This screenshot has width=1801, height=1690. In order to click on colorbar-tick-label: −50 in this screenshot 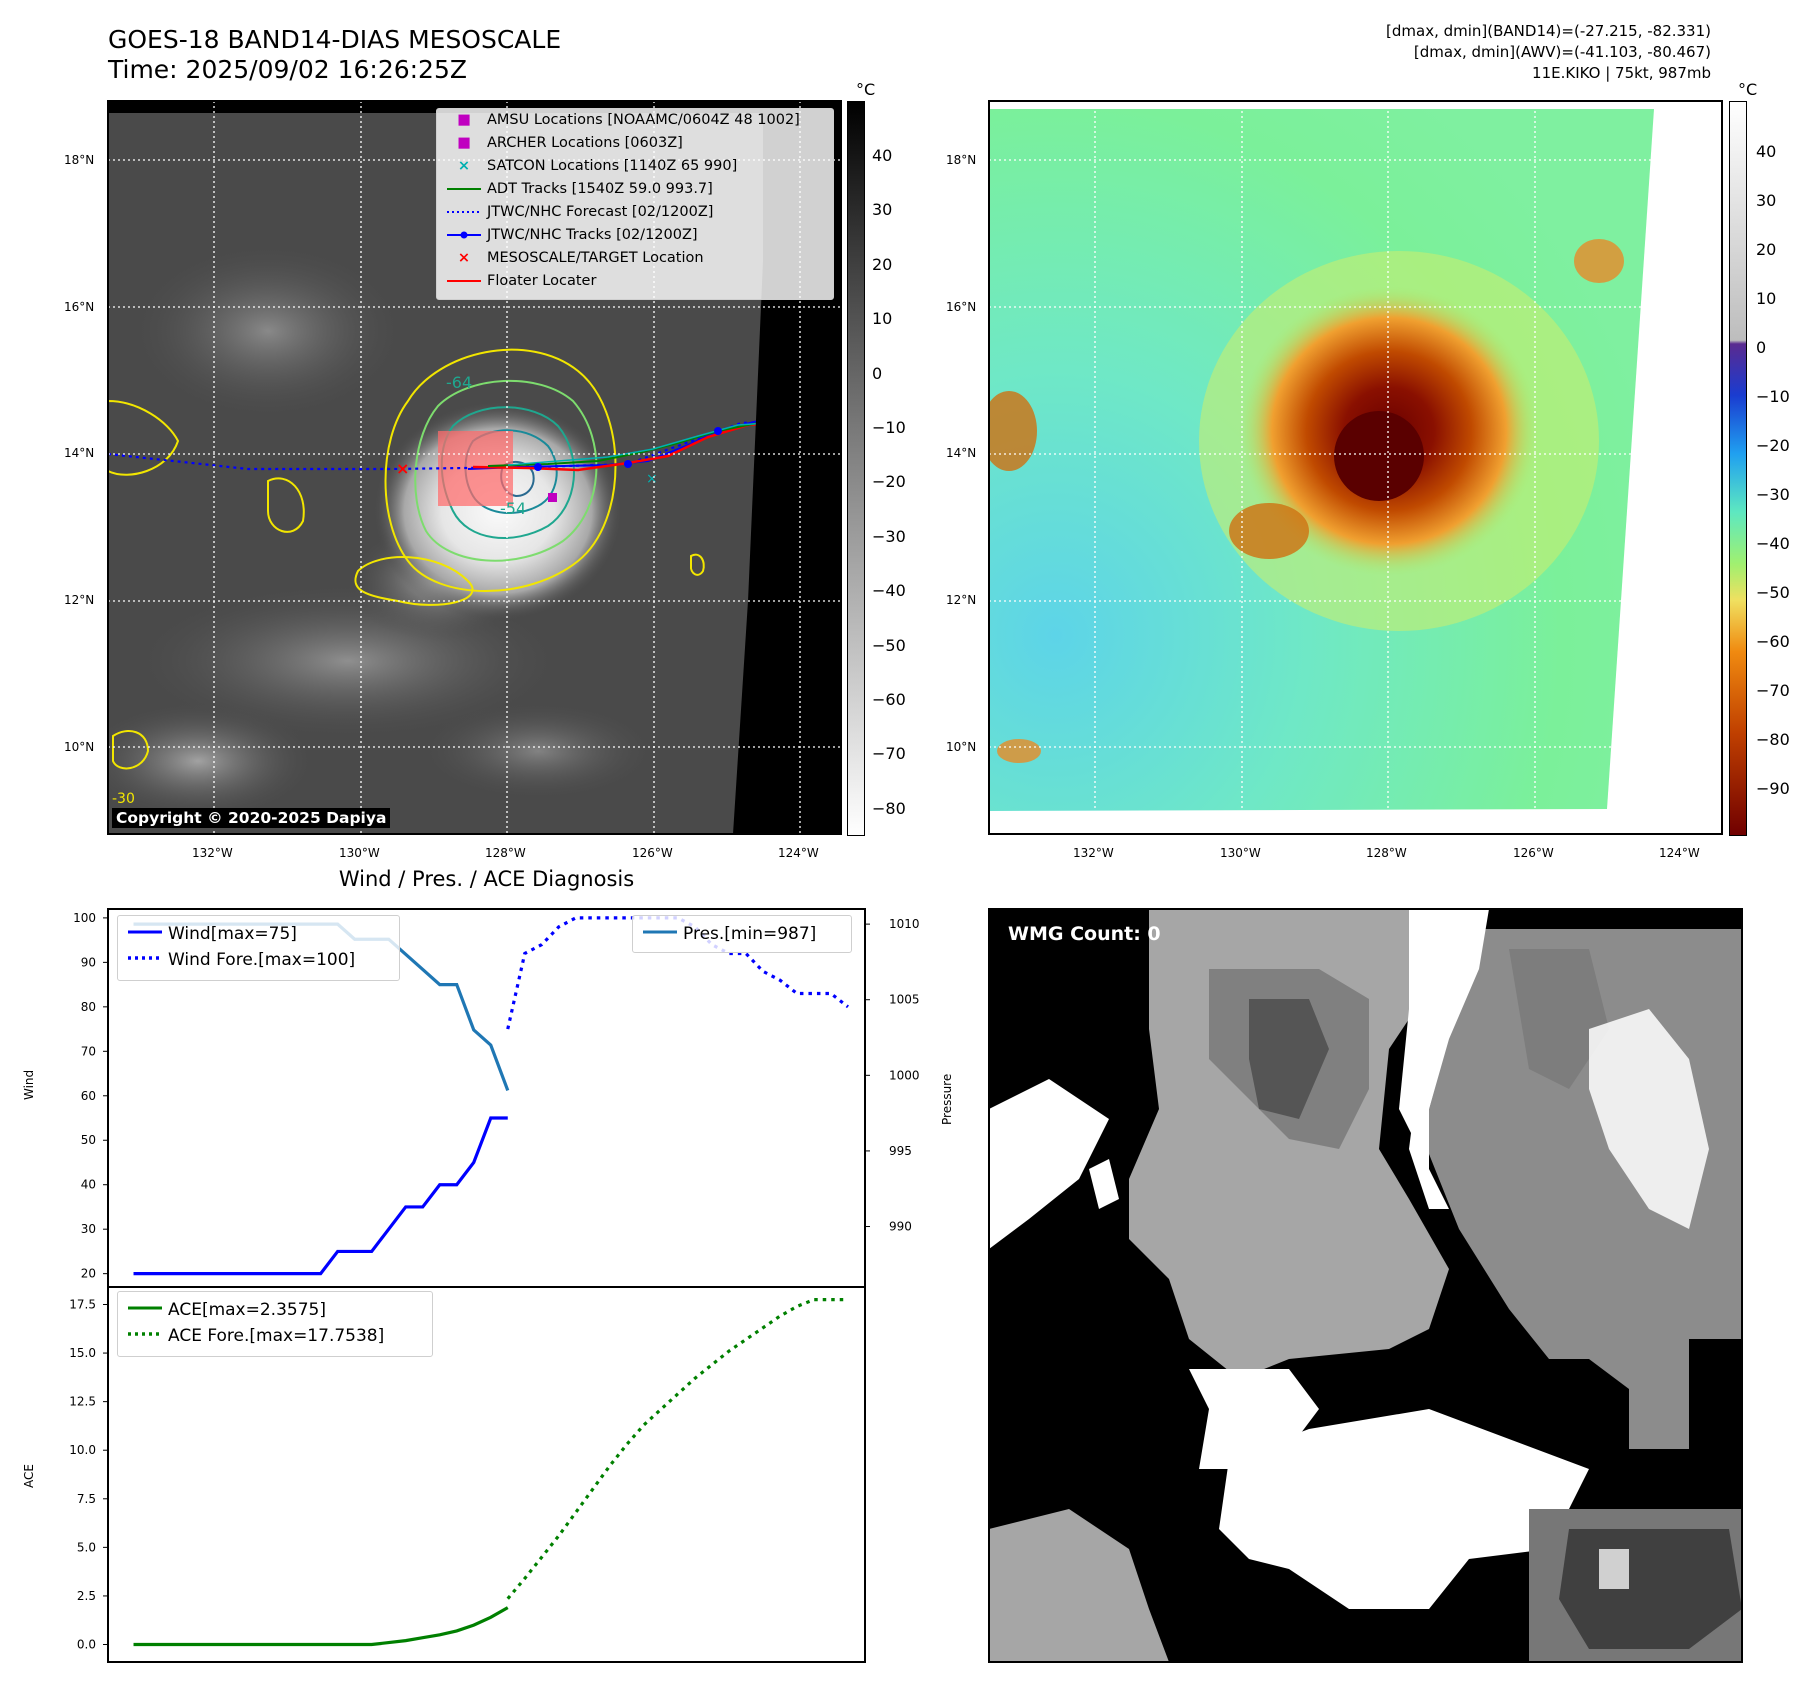, I will do `click(1773, 592)`.